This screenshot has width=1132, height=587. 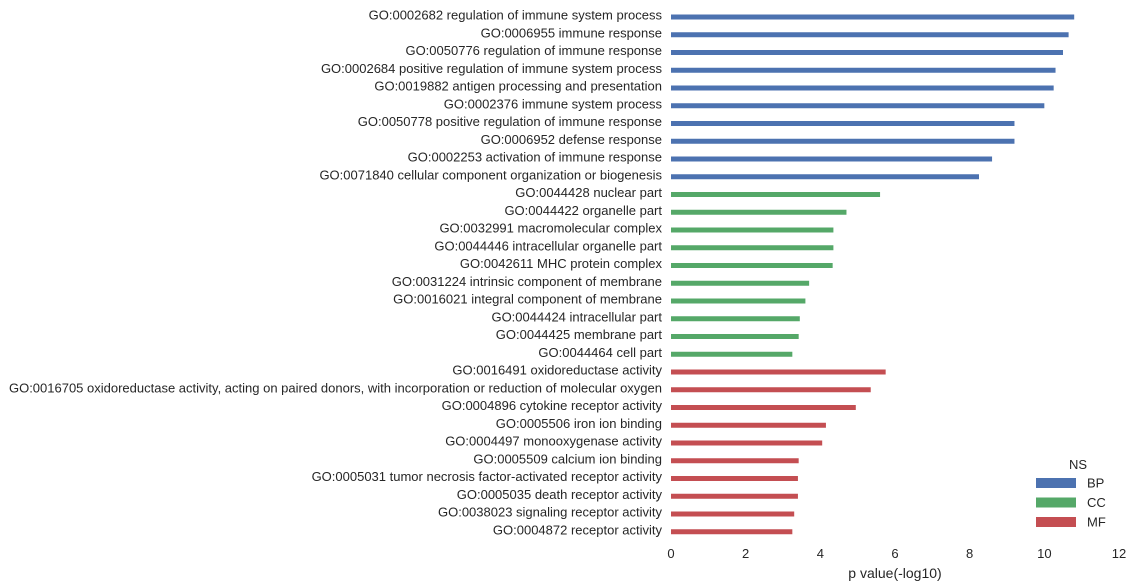 I want to click on x-tick-label: 0, so click(x=670, y=553).